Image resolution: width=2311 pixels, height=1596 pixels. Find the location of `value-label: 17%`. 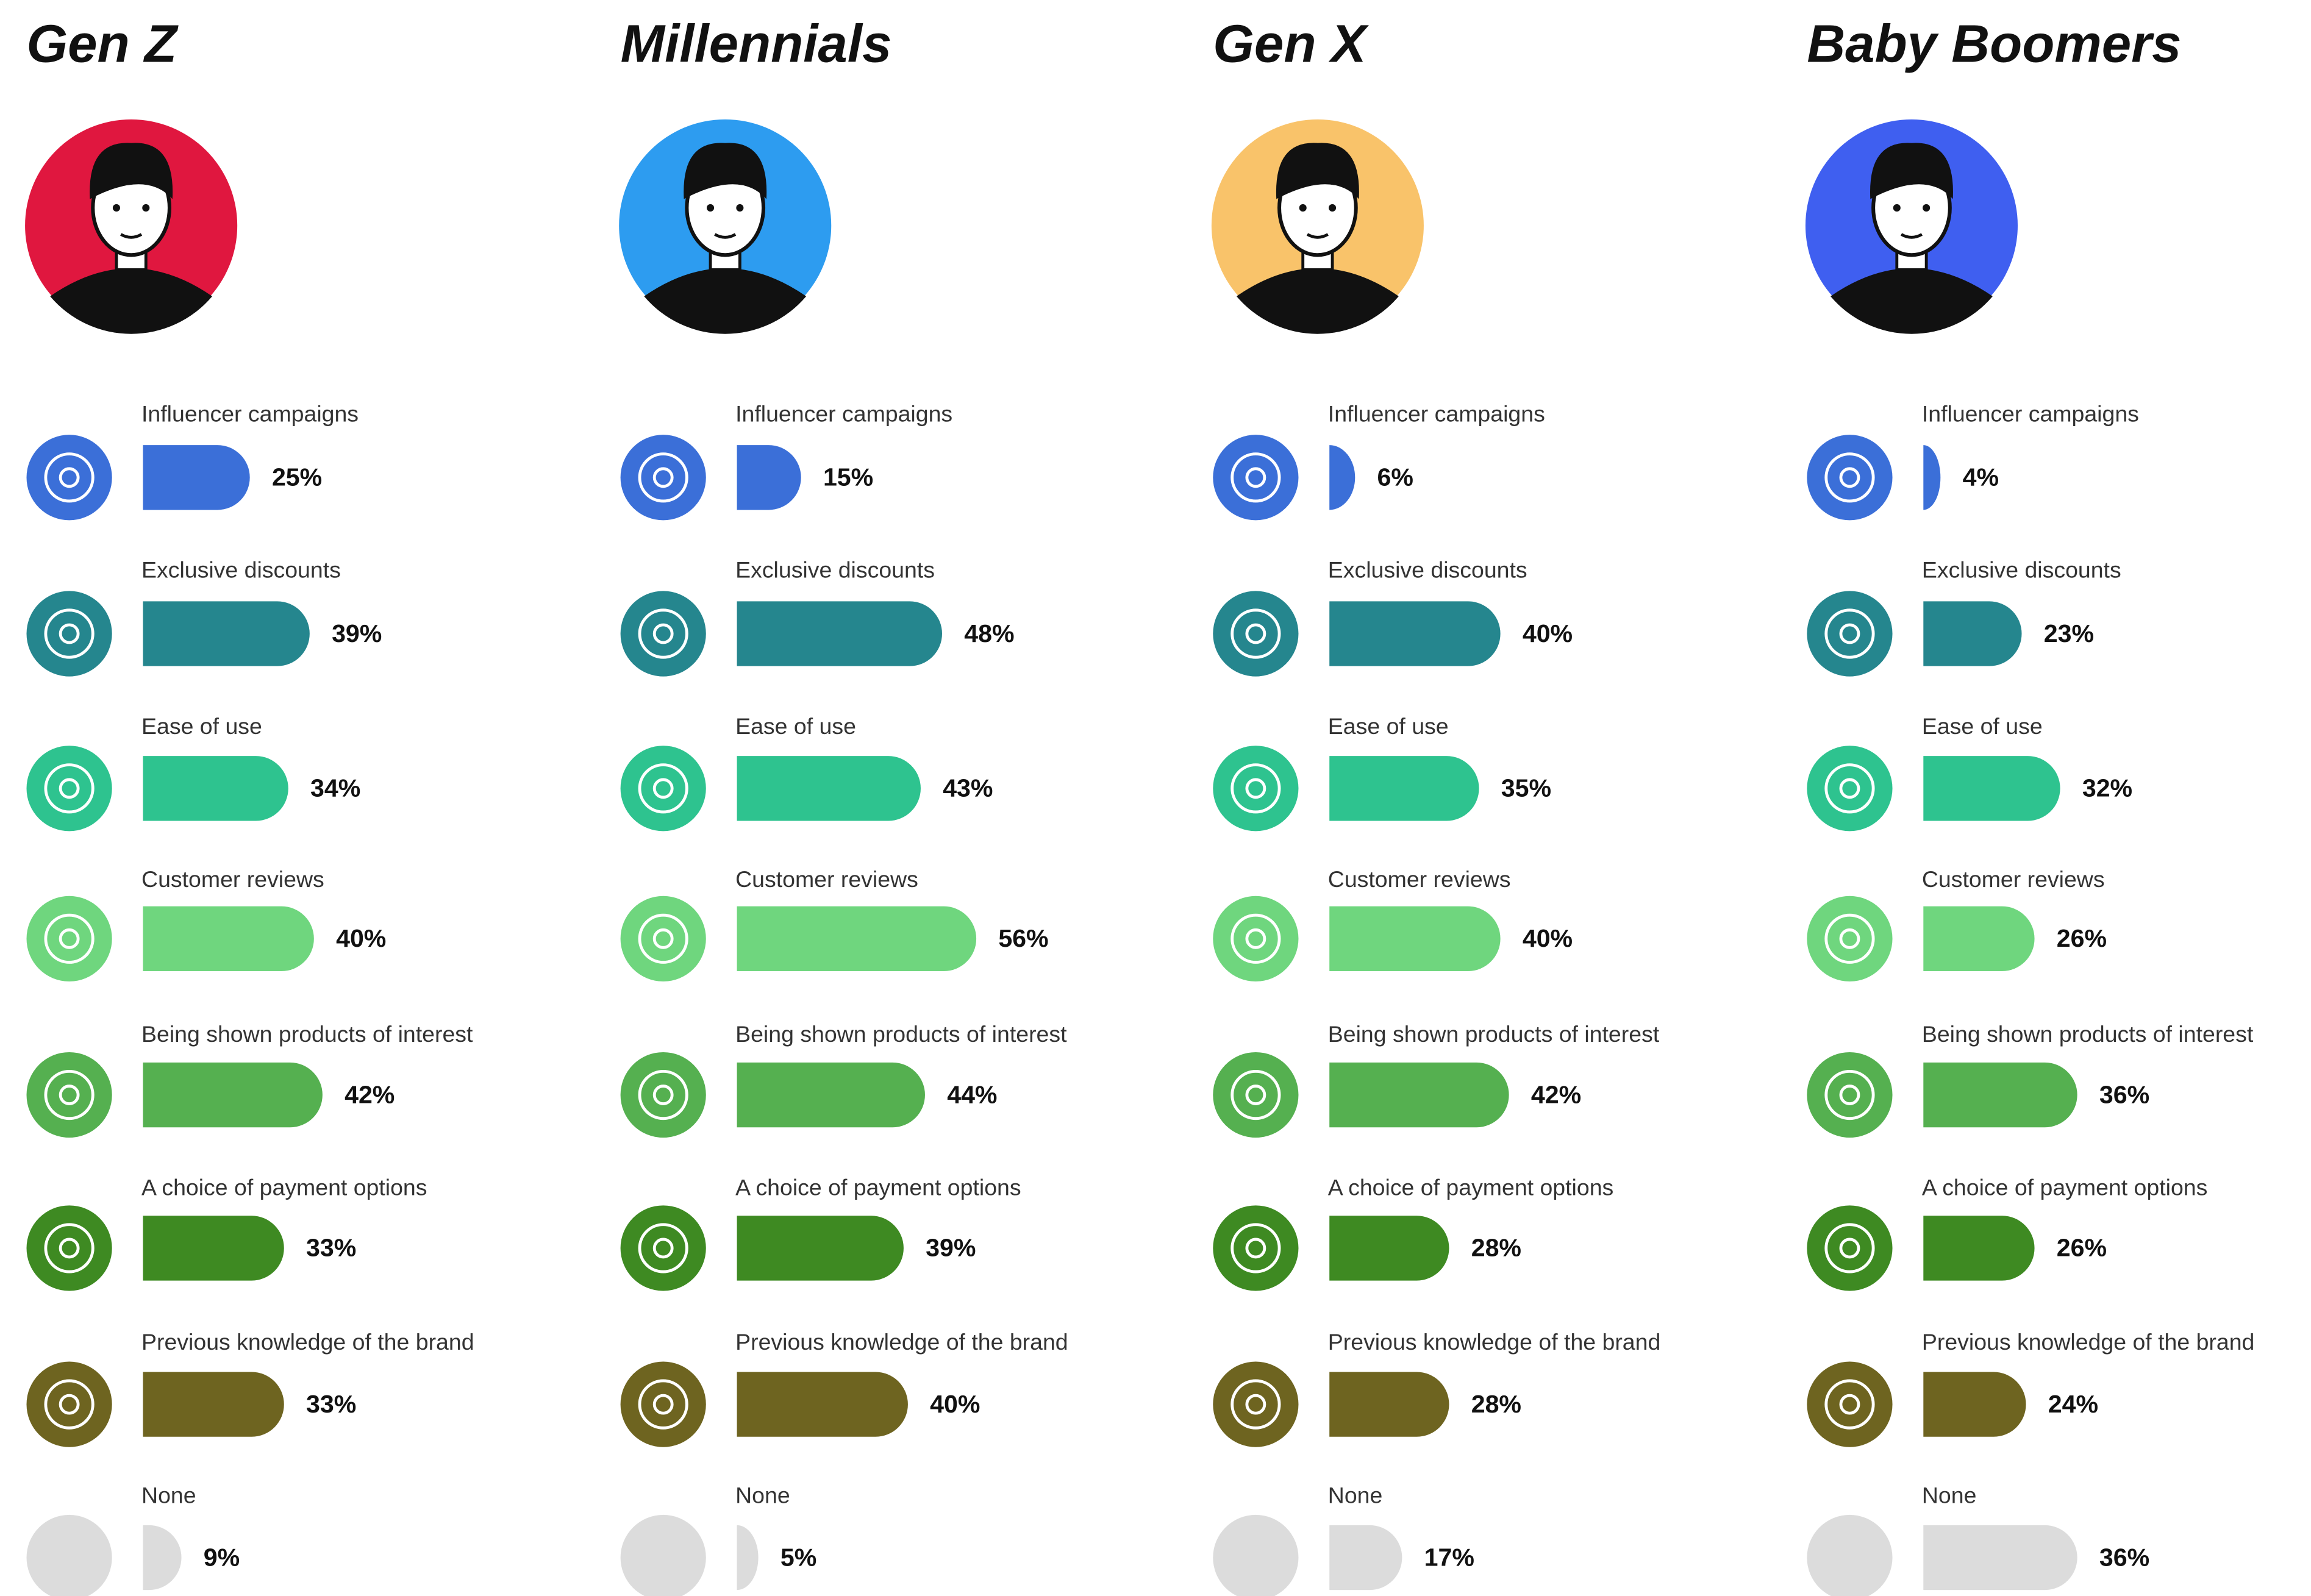

value-label: 17% is located at coordinates (1449, 1557).